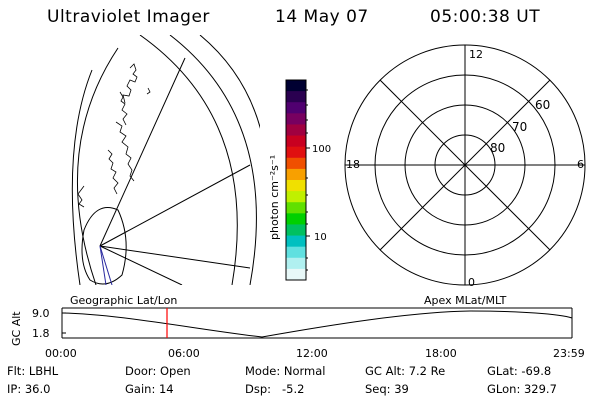 This screenshot has width=600, height=400. What do you see at coordinates (569, 353) in the screenshot?
I see `timeline-xtick: 23:59` at bounding box center [569, 353].